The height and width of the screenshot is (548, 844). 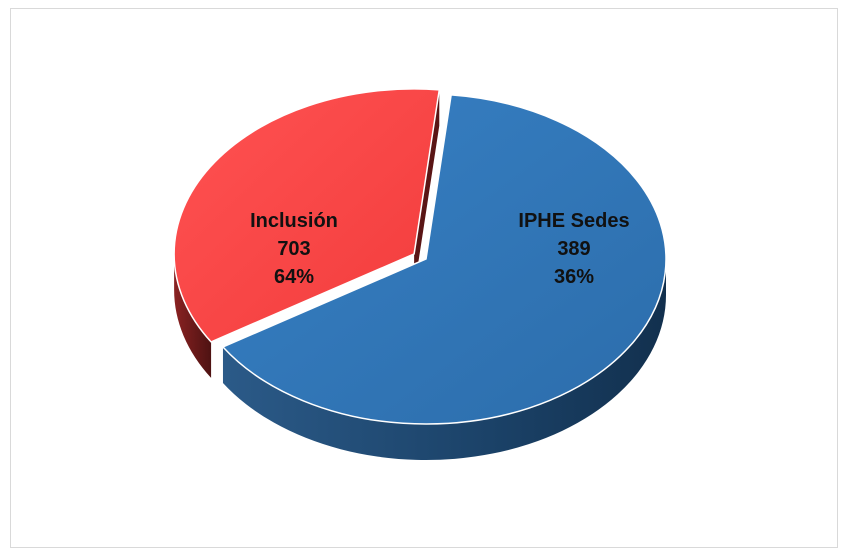 What do you see at coordinates (293, 249) in the screenshot?
I see `data-label-value-1: 703` at bounding box center [293, 249].